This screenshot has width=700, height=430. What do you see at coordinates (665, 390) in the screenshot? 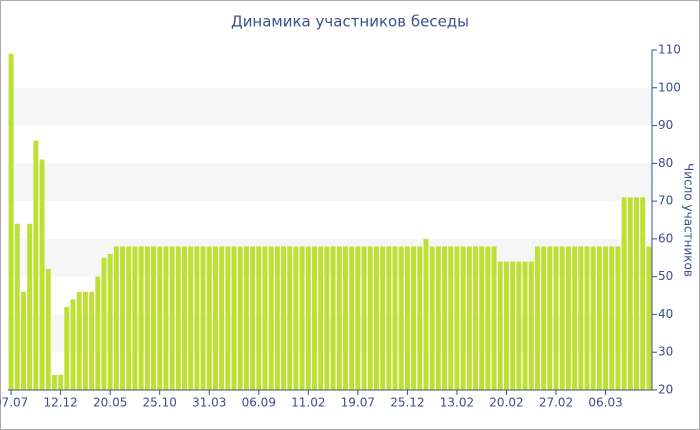
I see `y-tick-label: 20` at bounding box center [665, 390].